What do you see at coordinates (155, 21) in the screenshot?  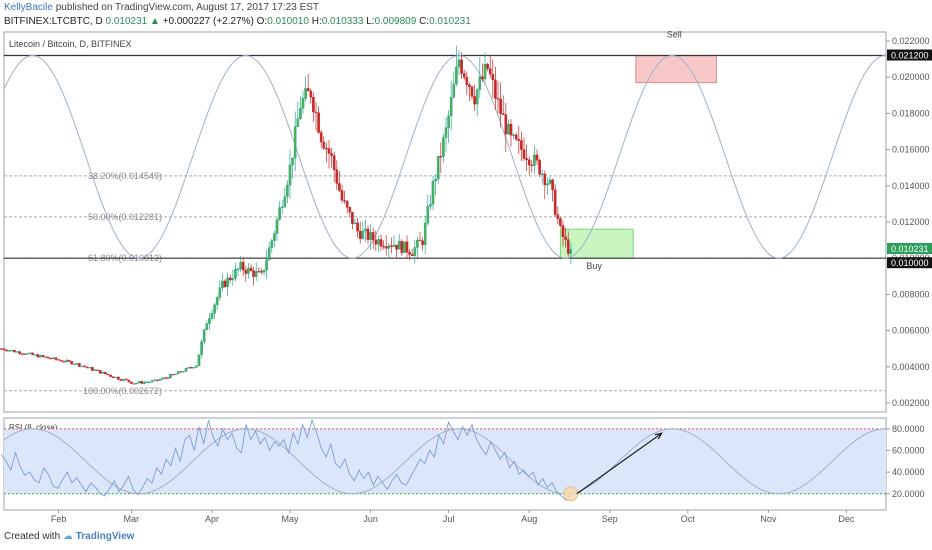 I see `change-arrow-icon: ▲` at bounding box center [155, 21].